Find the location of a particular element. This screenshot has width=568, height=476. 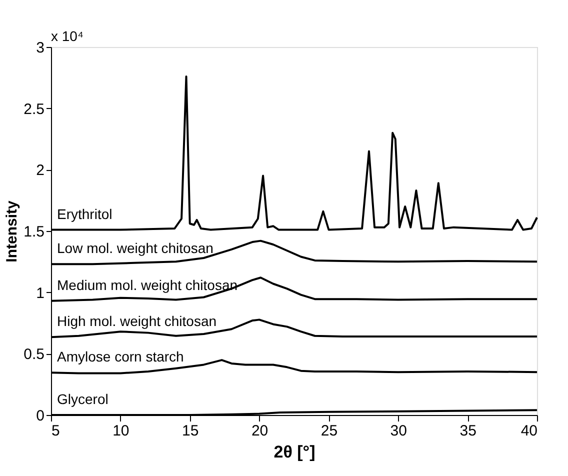

y-axis-title: Intensity is located at coordinates (12, 231).